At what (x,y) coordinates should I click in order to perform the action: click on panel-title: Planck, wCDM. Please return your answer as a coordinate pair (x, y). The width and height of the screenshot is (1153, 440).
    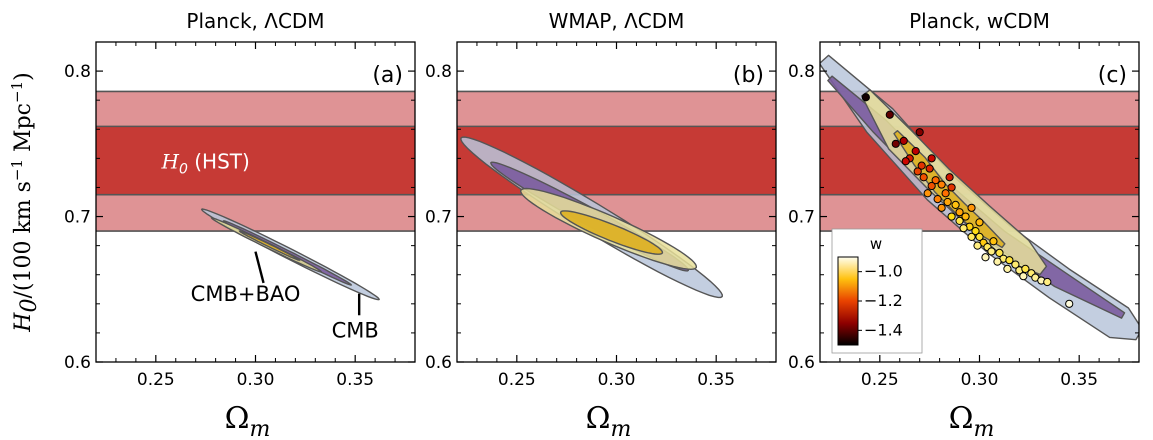
    Looking at the image, I should click on (979, 21).